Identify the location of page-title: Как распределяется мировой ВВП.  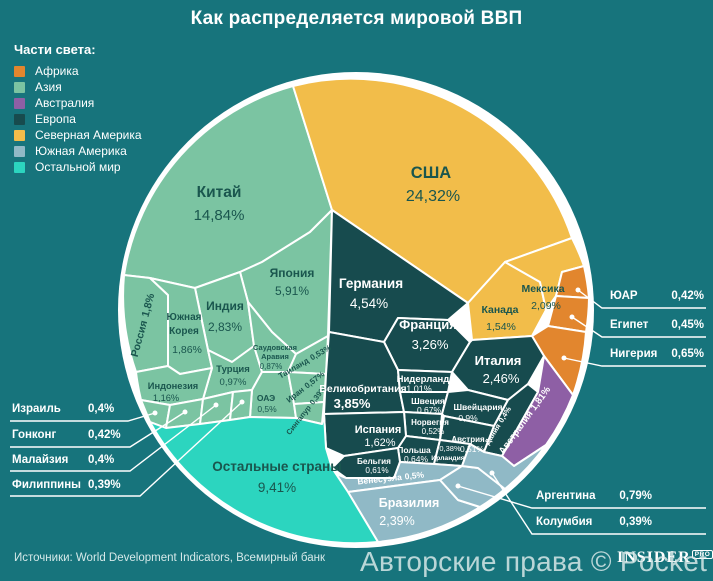
(356, 18).